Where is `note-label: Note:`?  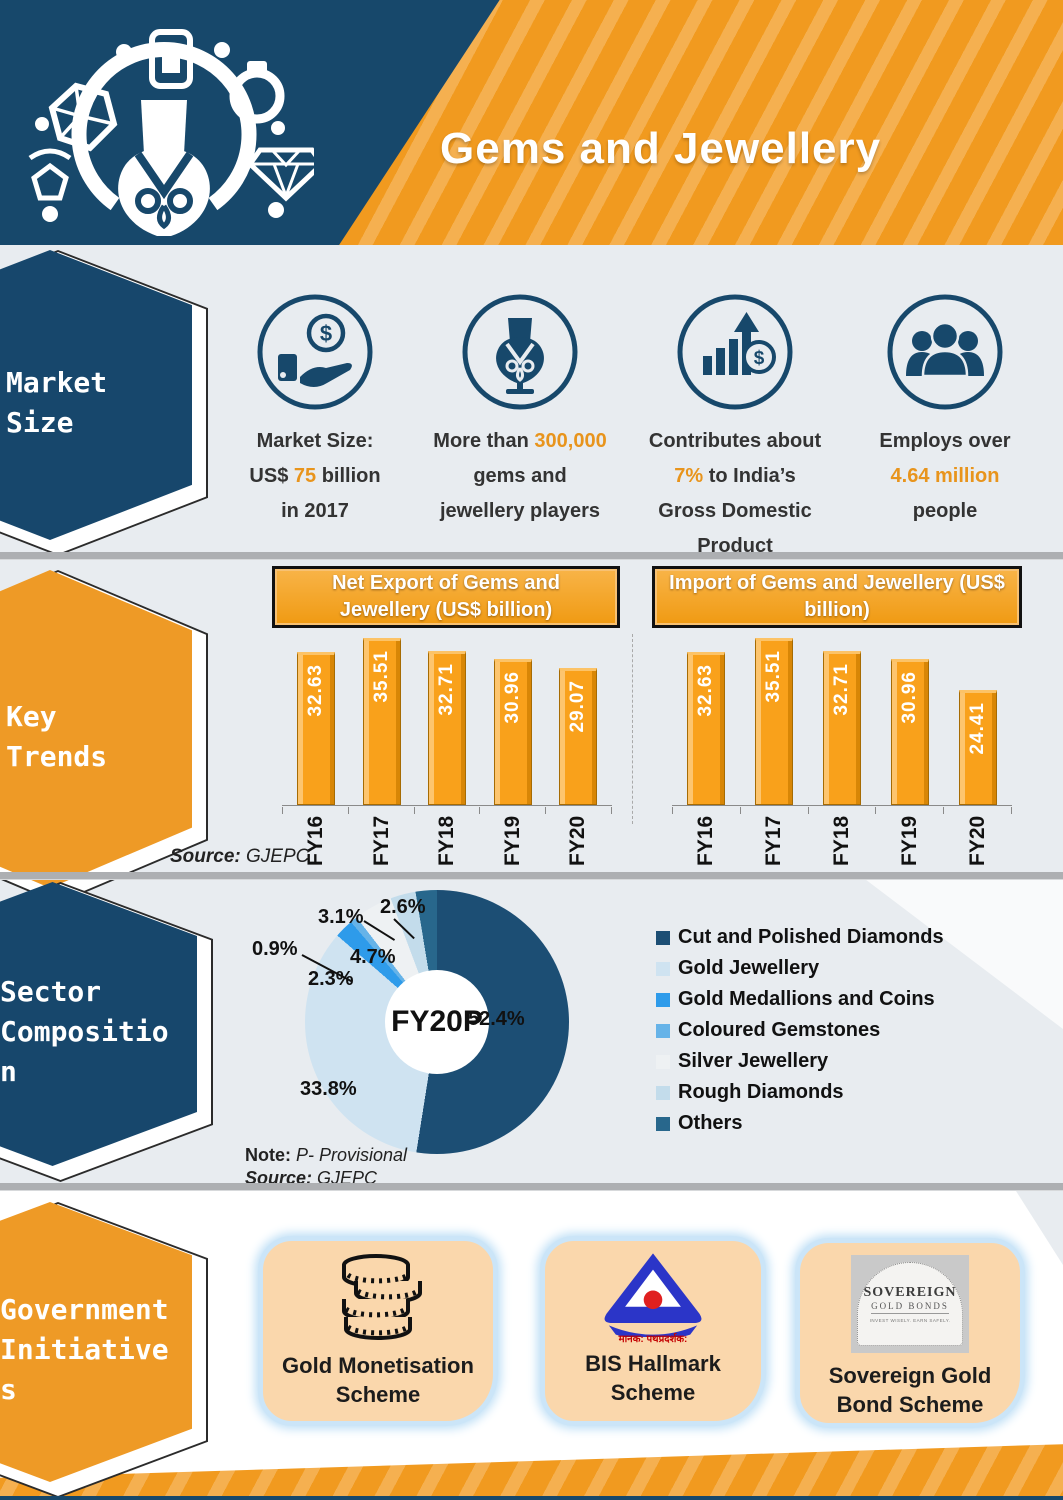
note-label: Note: is located at coordinates (268, 1155).